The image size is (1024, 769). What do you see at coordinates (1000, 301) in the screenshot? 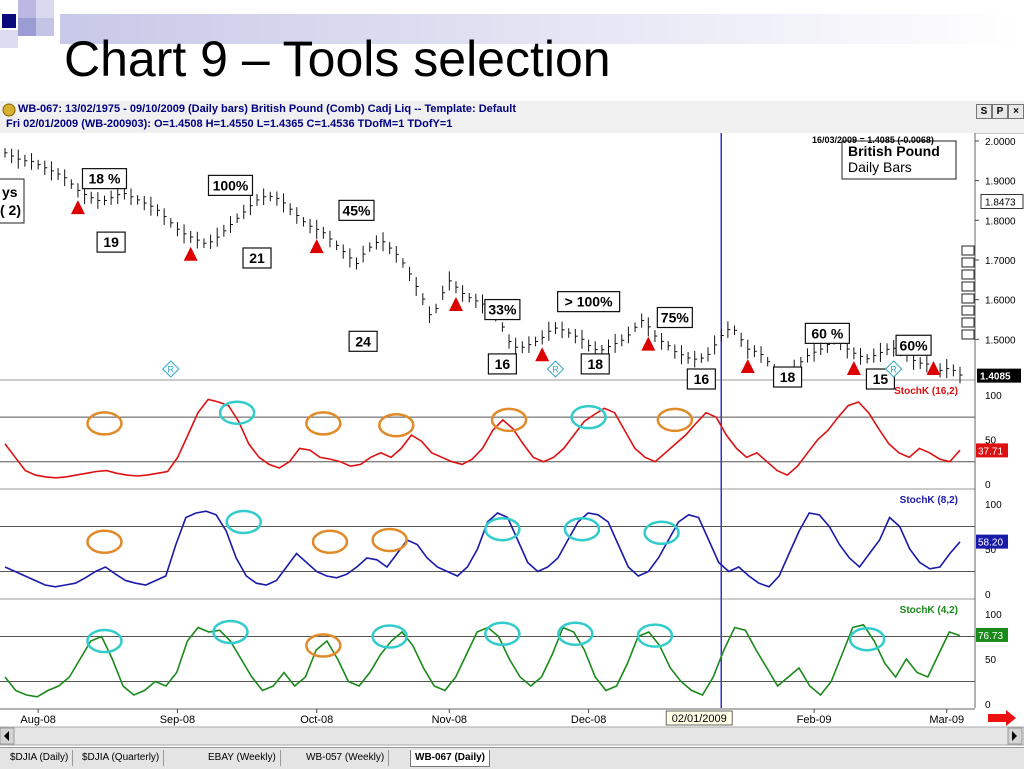
I see `price-y-tick-label: 1.6000` at bounding box center [1000, 301].